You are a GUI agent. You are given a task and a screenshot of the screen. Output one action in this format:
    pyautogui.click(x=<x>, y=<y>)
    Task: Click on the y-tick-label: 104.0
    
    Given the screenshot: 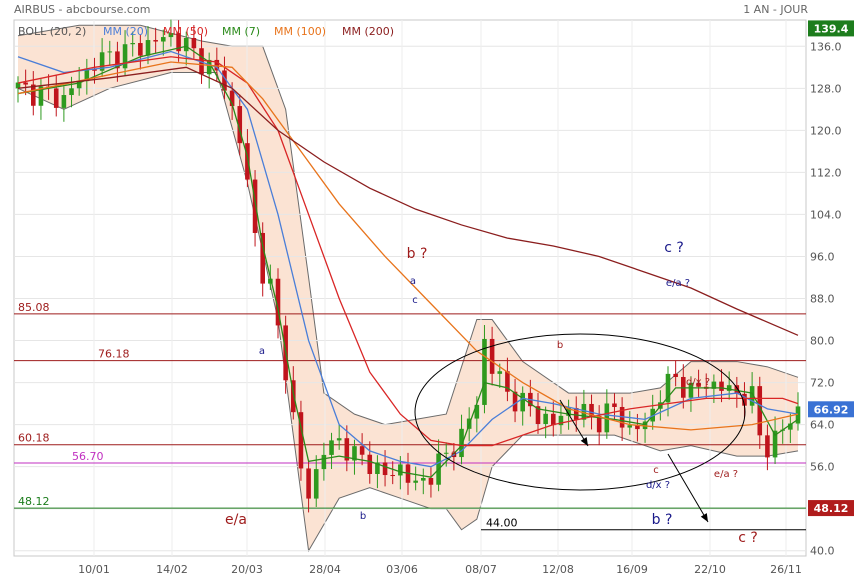 What is the action you would take?
    pyautogui.click(x=826, y=214)
    